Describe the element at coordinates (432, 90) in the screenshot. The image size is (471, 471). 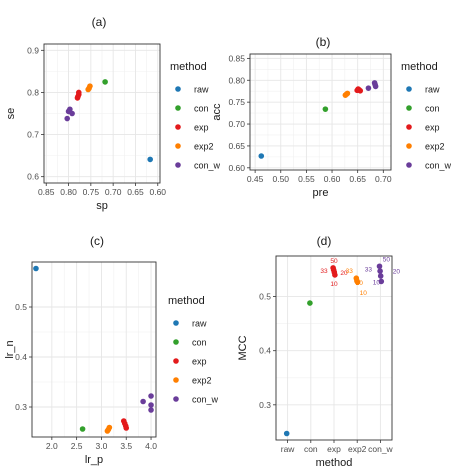
I see `legend-label: raw` at that location.